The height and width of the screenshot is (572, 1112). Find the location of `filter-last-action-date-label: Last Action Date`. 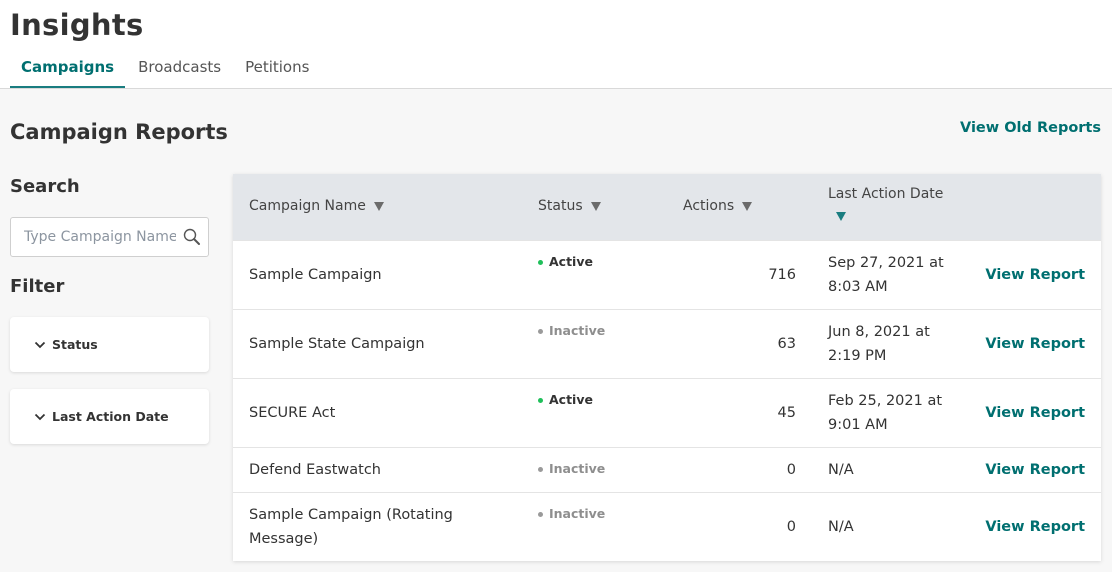

filter-last-action-date-label: Last Action Date is located at coordinates (110, 416).